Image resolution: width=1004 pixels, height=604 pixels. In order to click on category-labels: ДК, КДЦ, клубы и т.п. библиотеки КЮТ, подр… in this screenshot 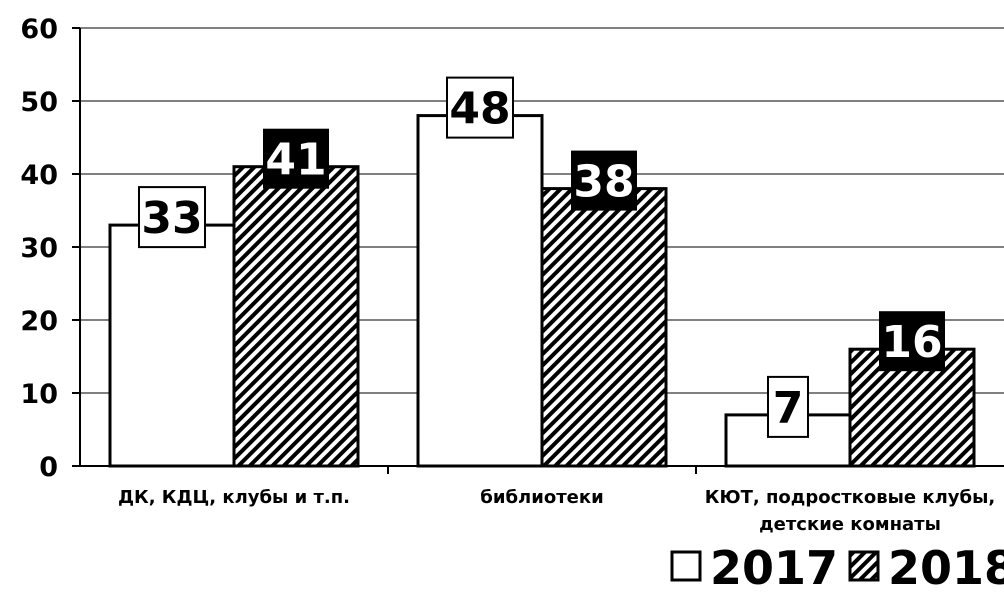, I will do `click(556, 511)`.